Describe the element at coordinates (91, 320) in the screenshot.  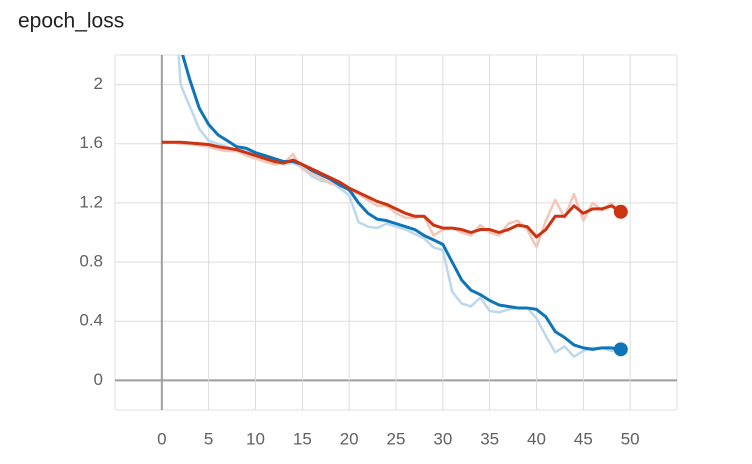
I see `y-tick-label: 0.4` at that location.